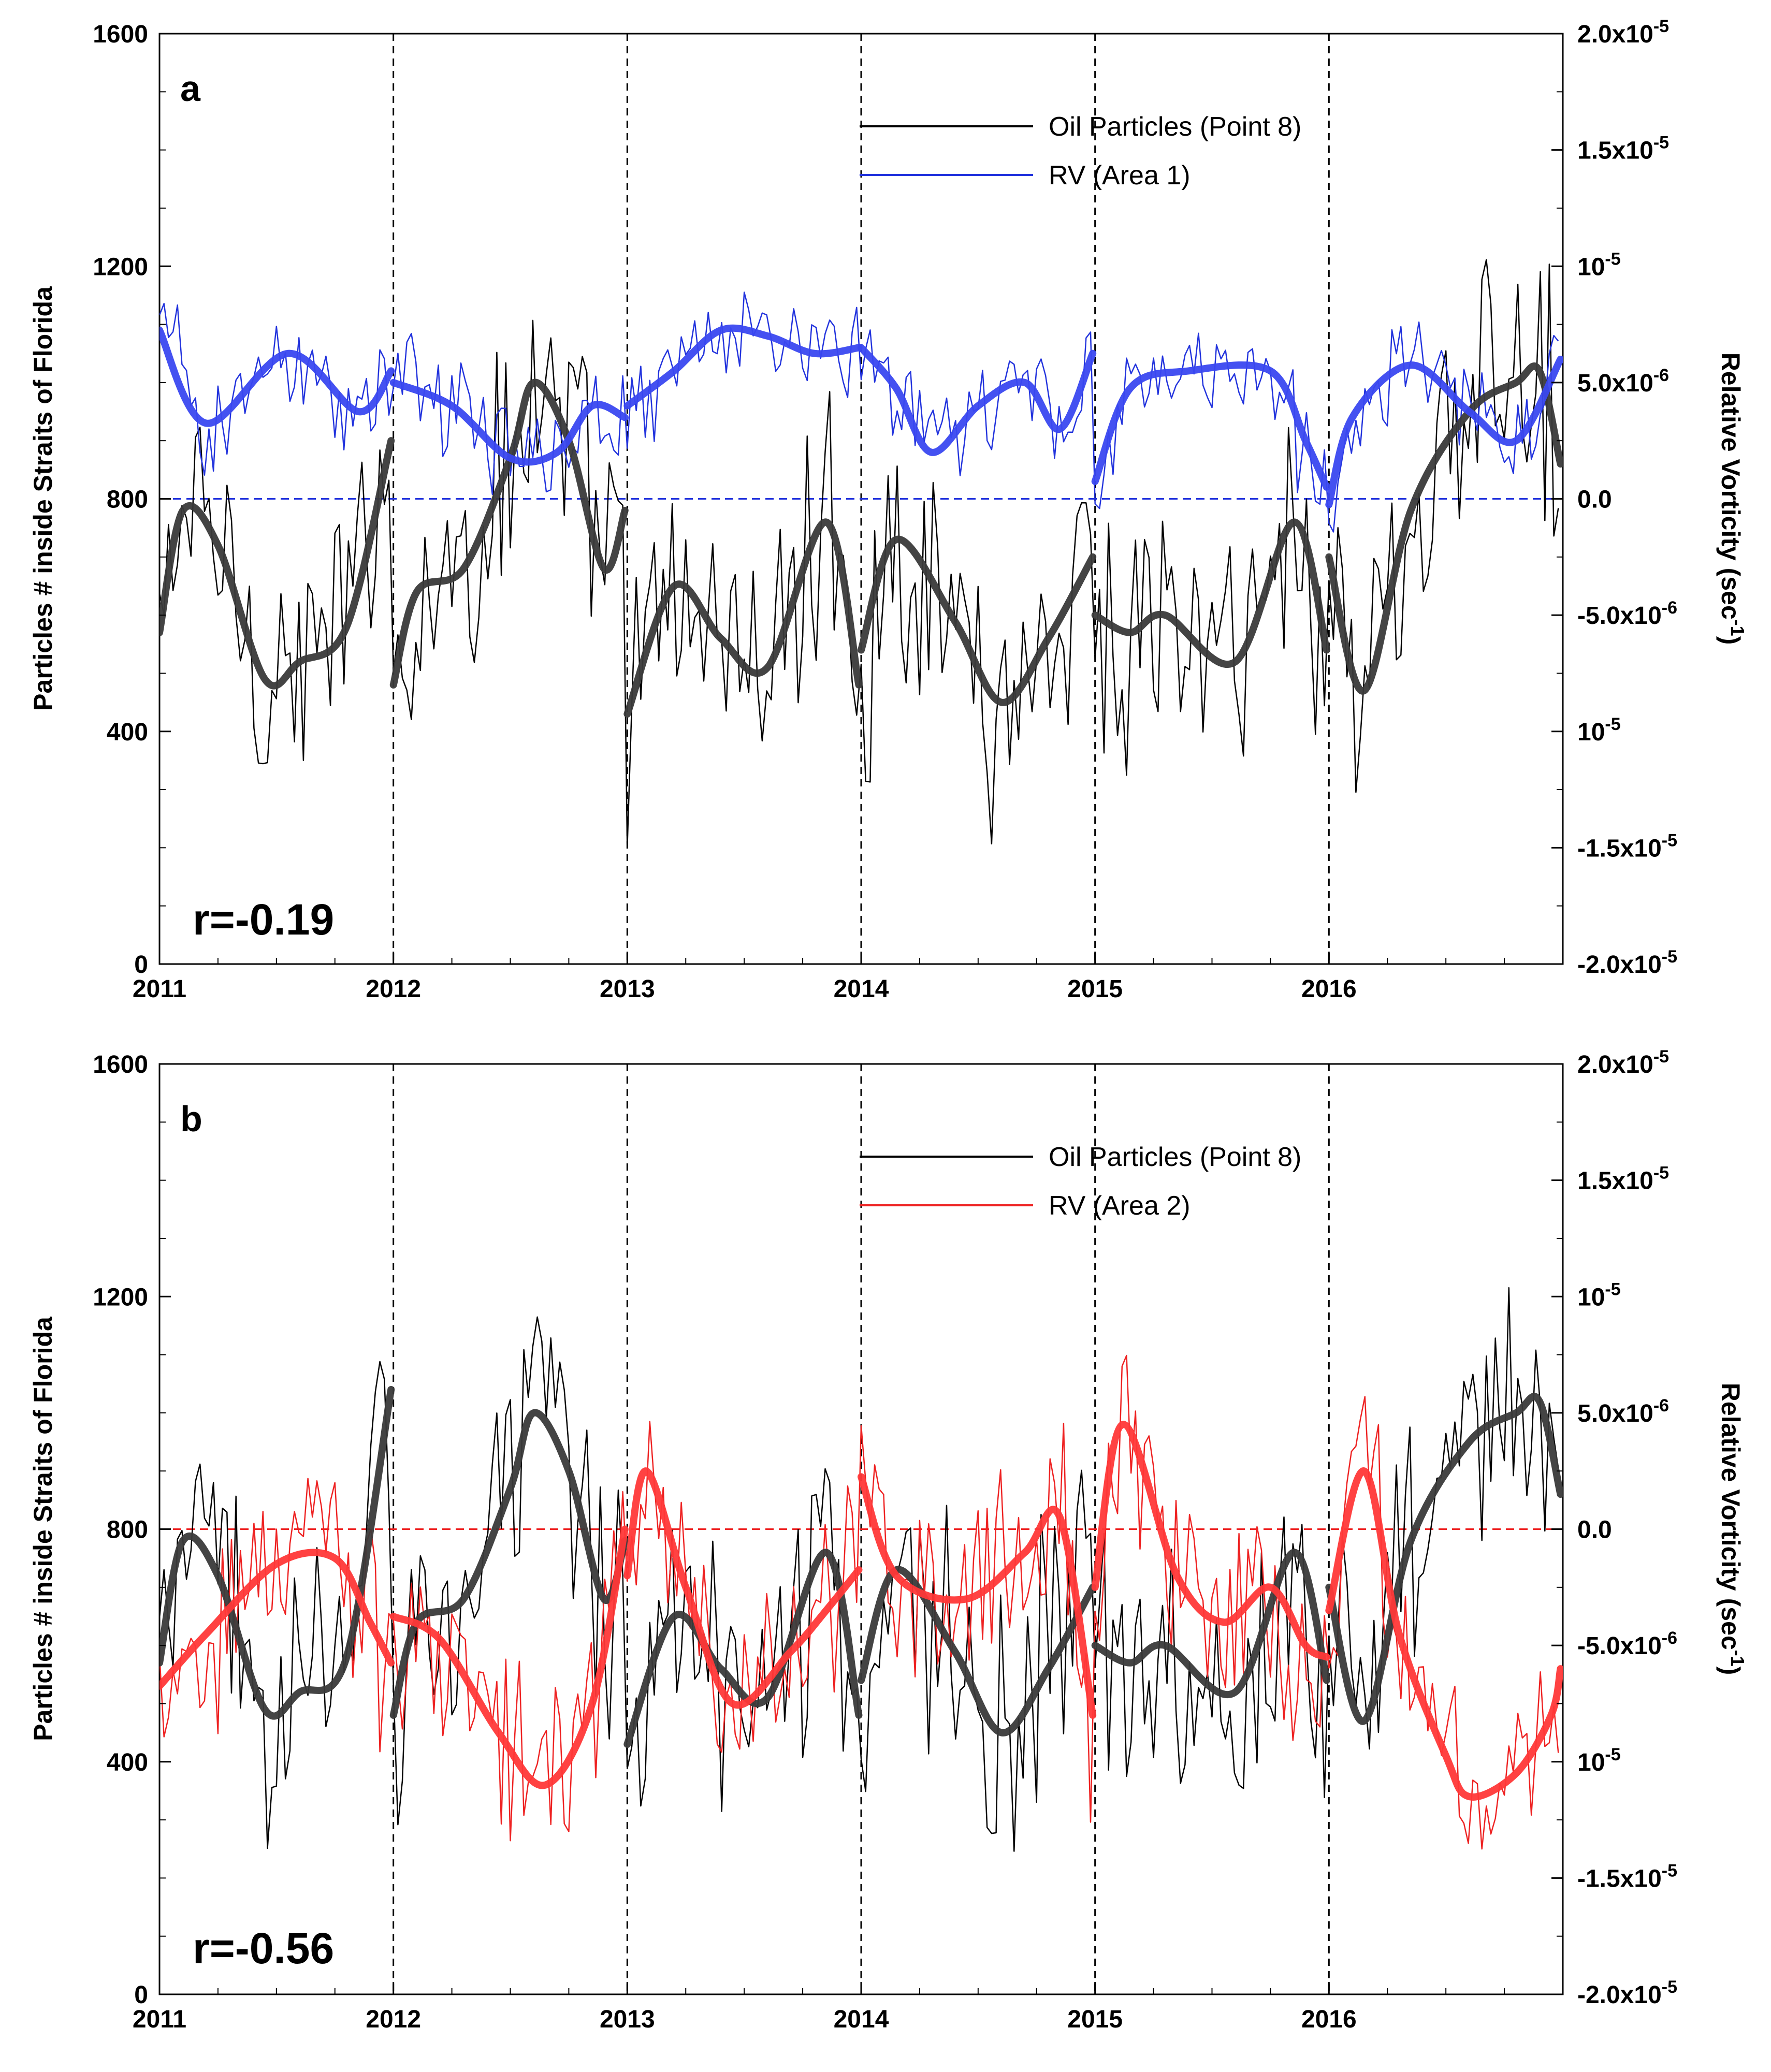  I want to click on panel-b-right-tick-label-base: -1.5x10, so click(1619, 1879).